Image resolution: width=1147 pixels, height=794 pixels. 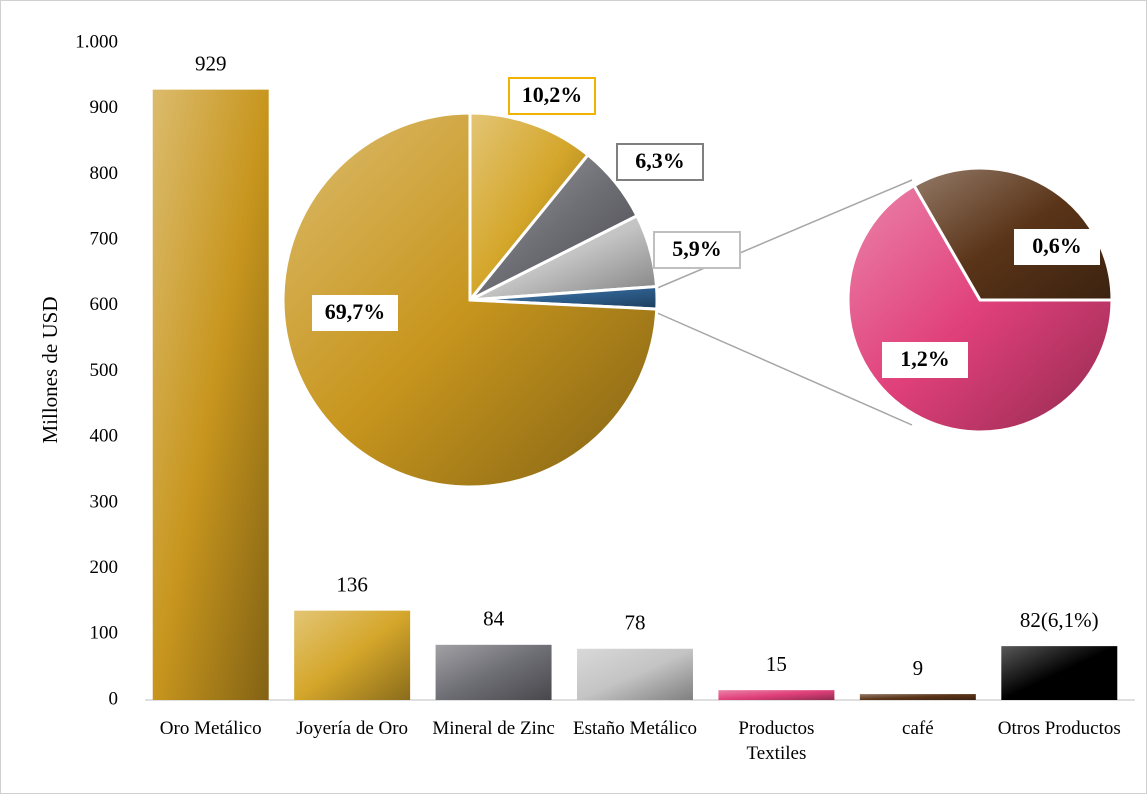 What do you see at coordinates (494, 619) in the screenshot?
I see `value-label: 84` at bounding box center [494, 619].